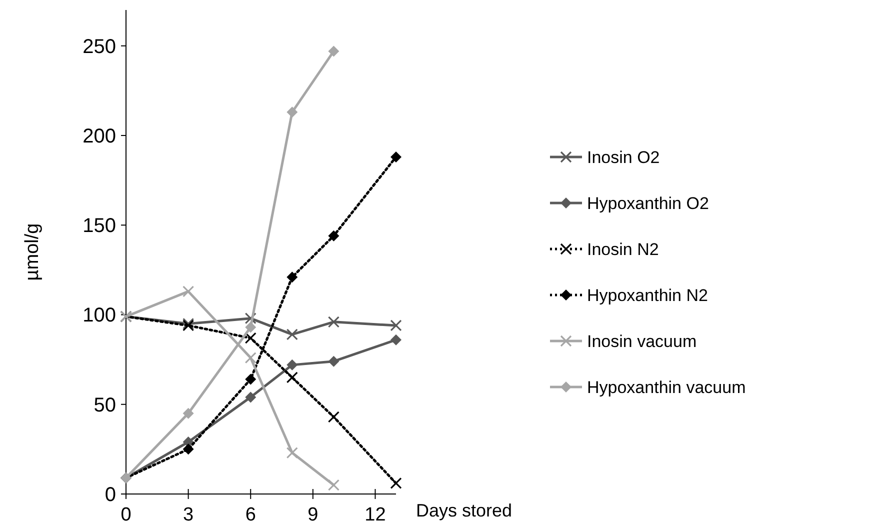 The image size is (890, 529). I want to click on y-tick-label: 150, so click(99, 226).